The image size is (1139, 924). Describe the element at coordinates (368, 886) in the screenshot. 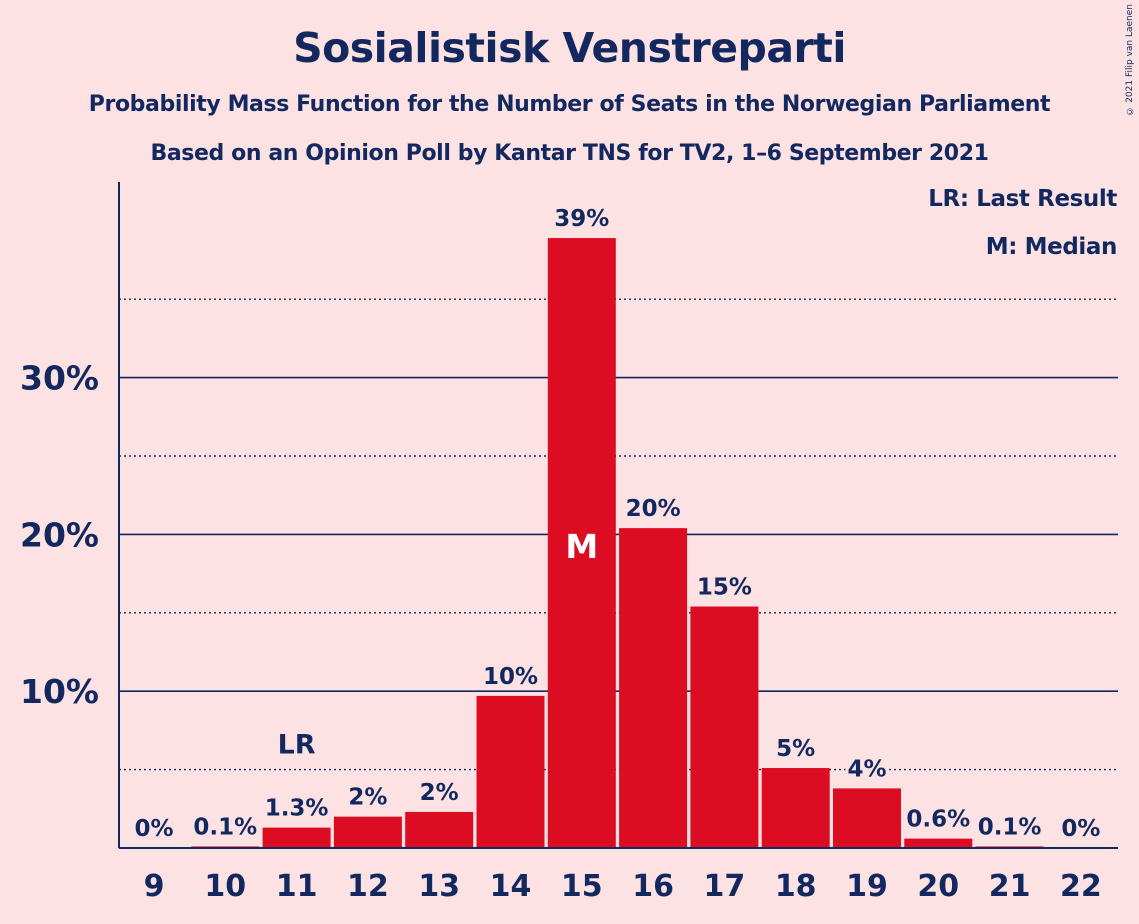

I see `x-tick-label: 12` at that location.